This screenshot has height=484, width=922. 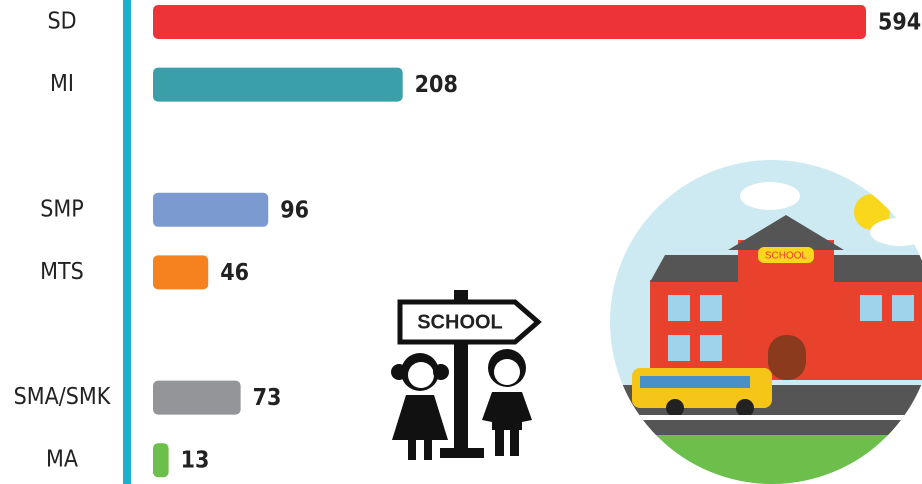 I want to click on value-label: 96, so click(x=294, y=210).